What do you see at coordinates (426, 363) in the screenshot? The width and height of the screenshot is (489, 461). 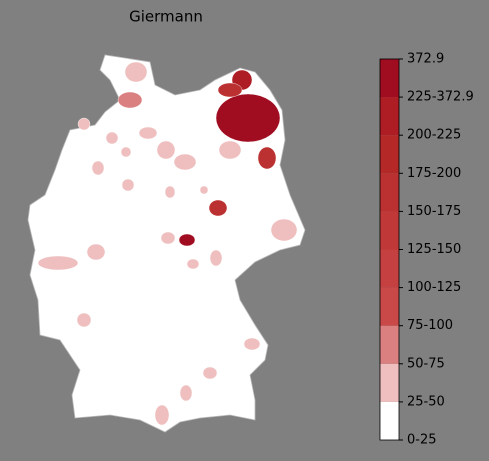 I see `tick-label: 50-75` at bounding box center [426, 363].